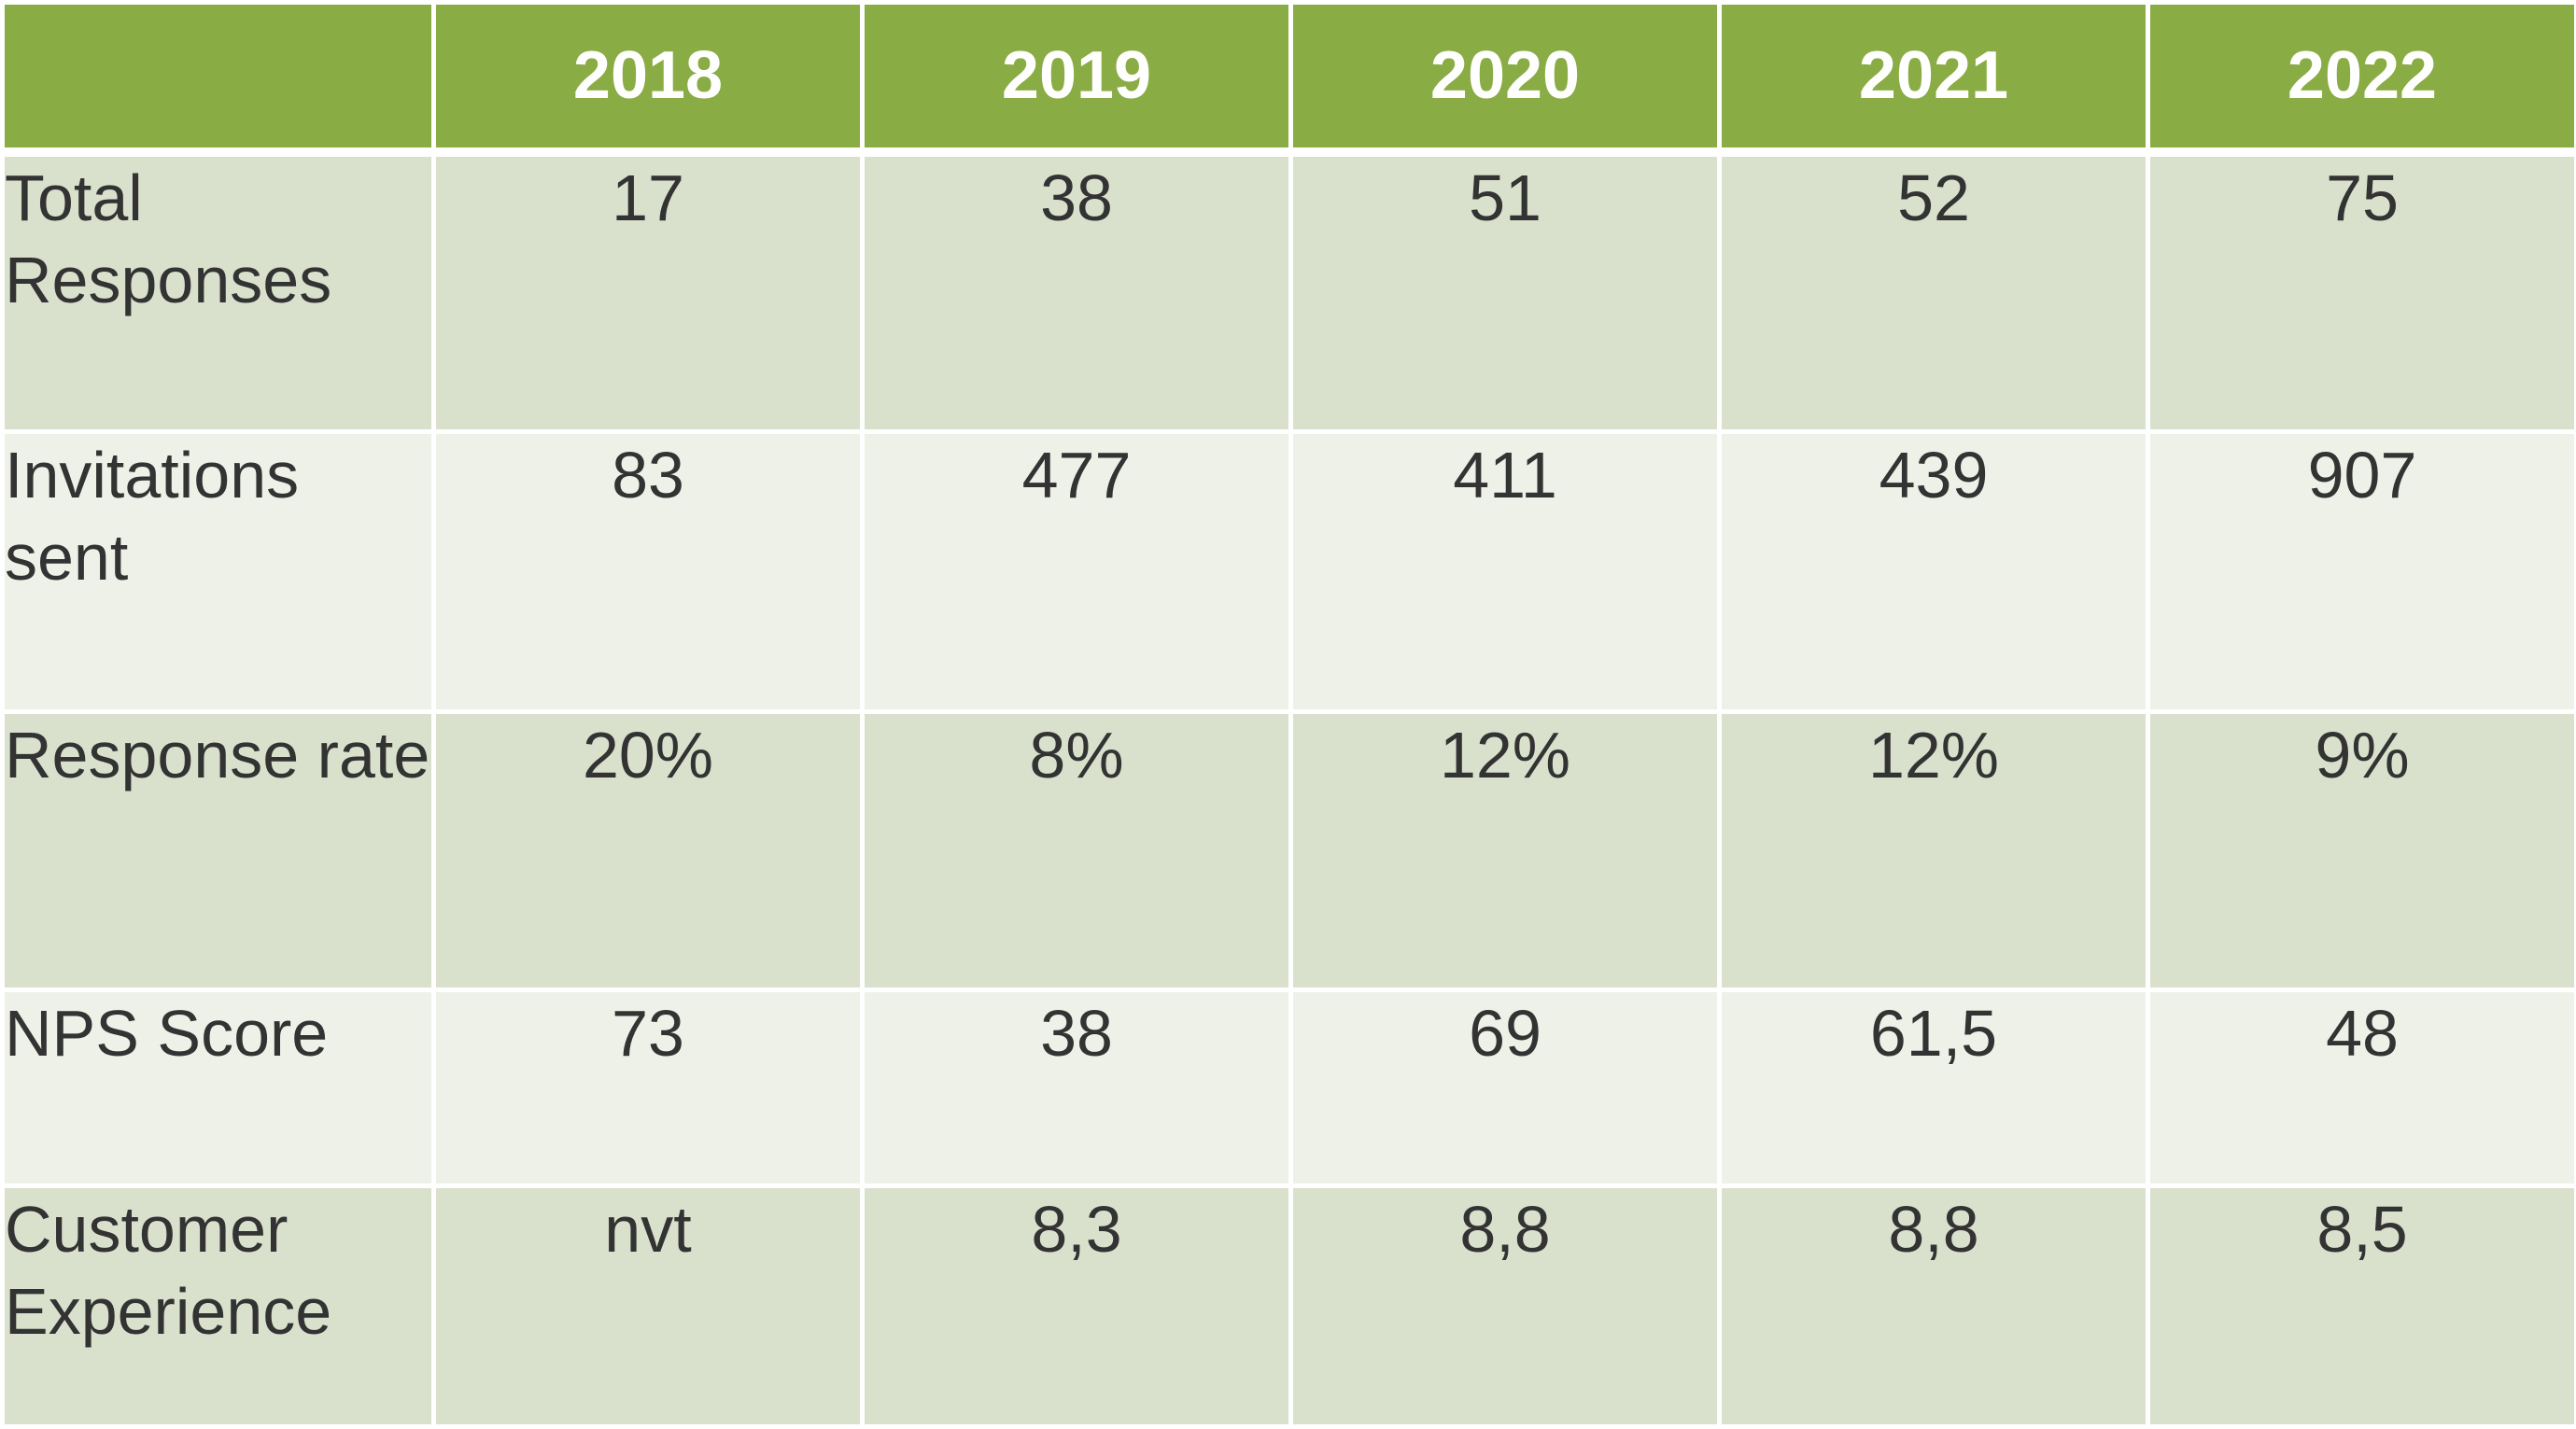 The height and width of the screenshot is (1429, 2576). What do you see at coordinates (648, 77) in the screenshot?
I see `header-year-2018: 2018` at bounding box center [648, 77].